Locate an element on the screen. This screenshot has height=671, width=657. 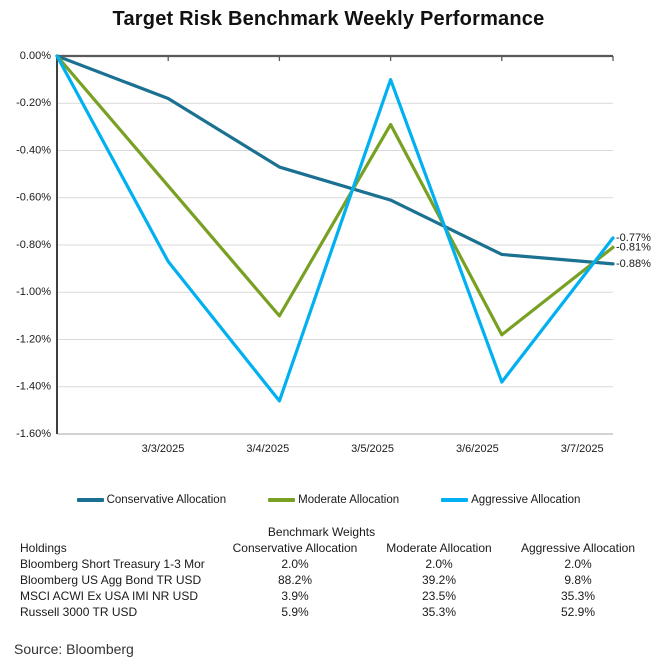
legend-item: Moderate Allocation is located at coordinates (333, 500).